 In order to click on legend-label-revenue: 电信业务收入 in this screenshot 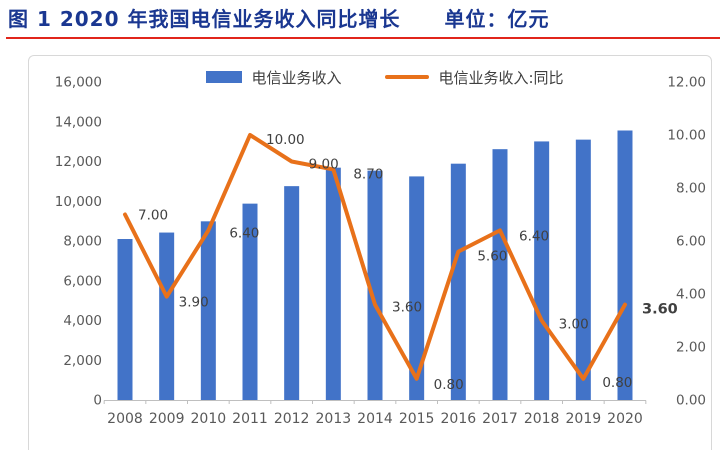, I will do `click(296, 77)`.